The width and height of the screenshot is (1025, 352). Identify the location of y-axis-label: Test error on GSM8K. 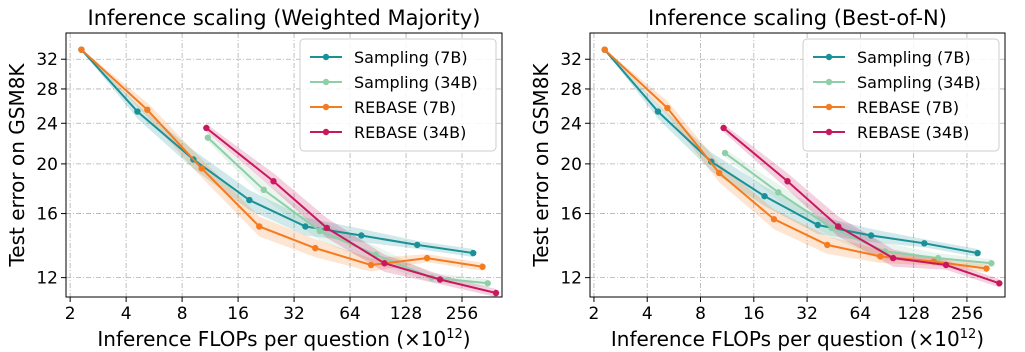
(17, 165).